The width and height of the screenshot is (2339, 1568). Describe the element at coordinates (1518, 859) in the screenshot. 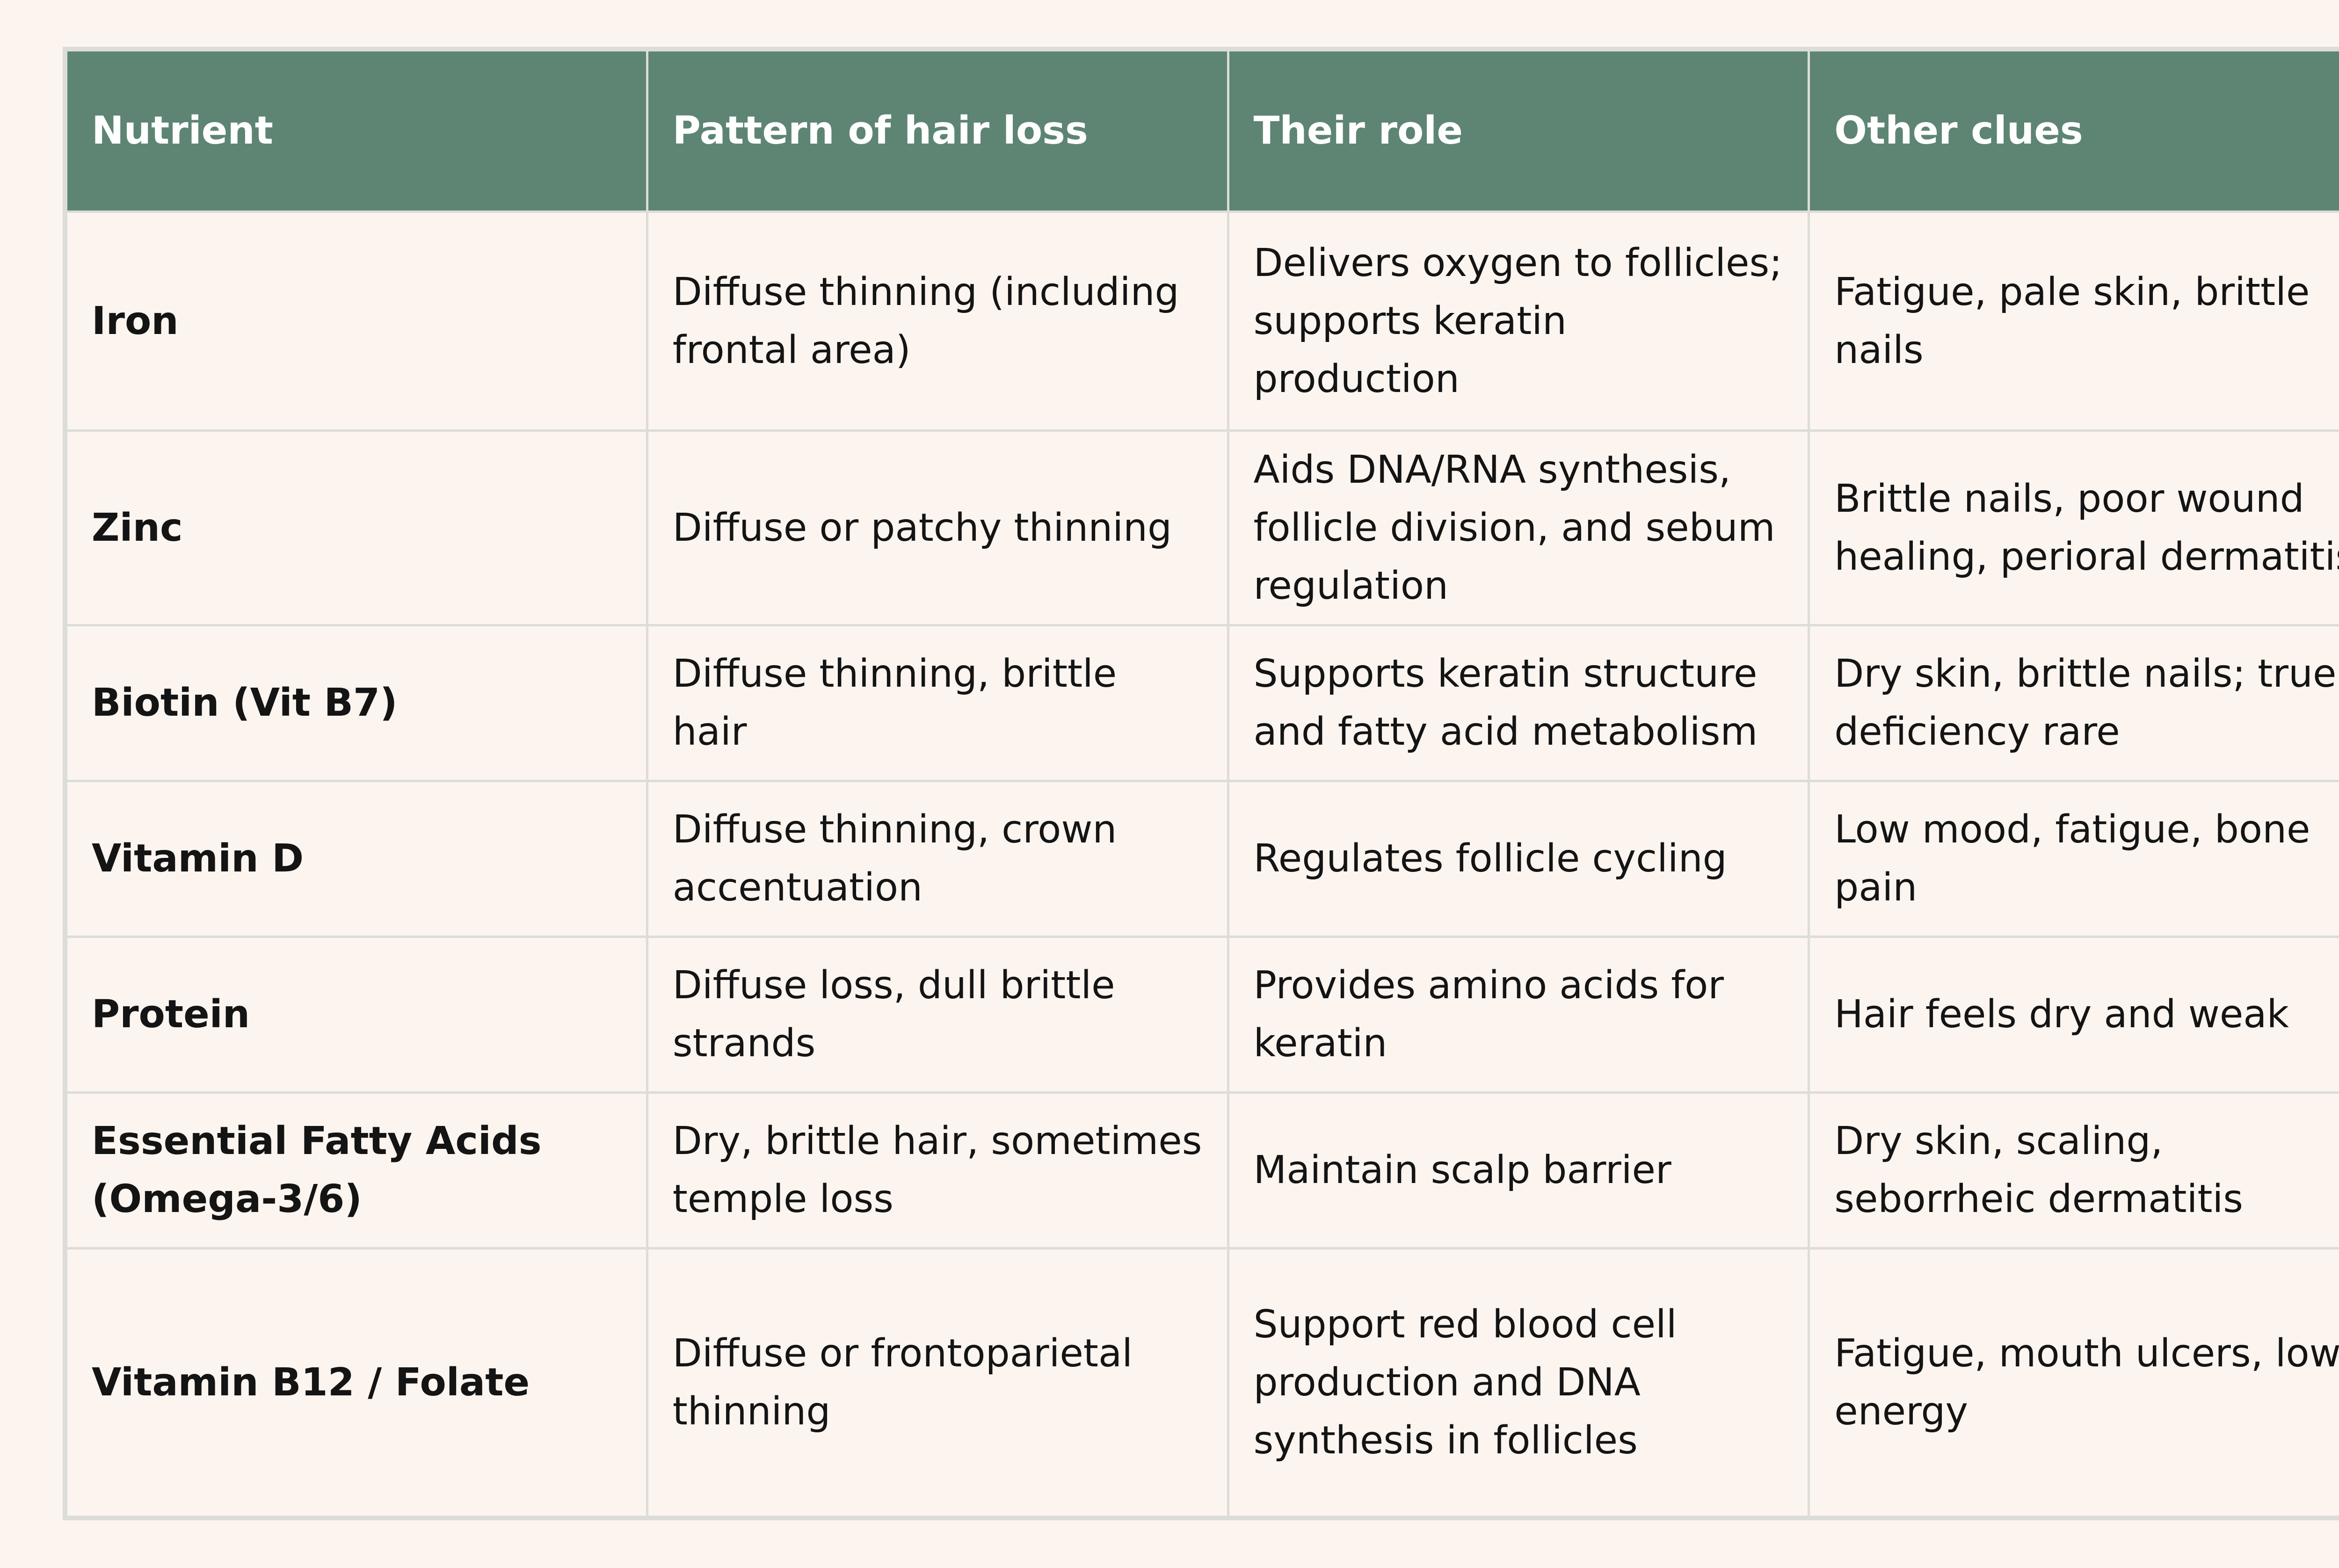

I see `role-cell: Regulates follicle cycling` at that location.